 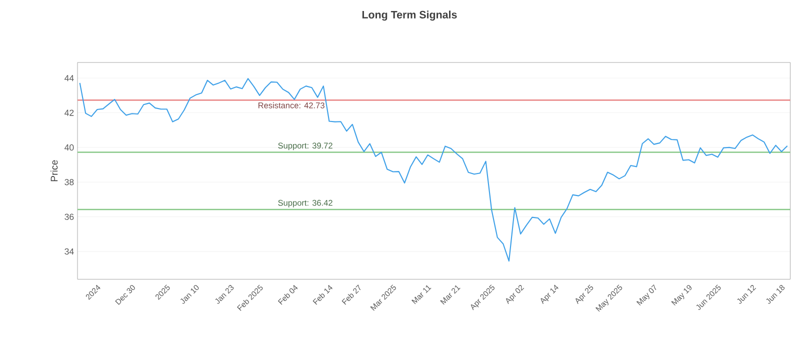 I want to click on ref-line-label: Support: 39.72, so click(x=305, y=146).